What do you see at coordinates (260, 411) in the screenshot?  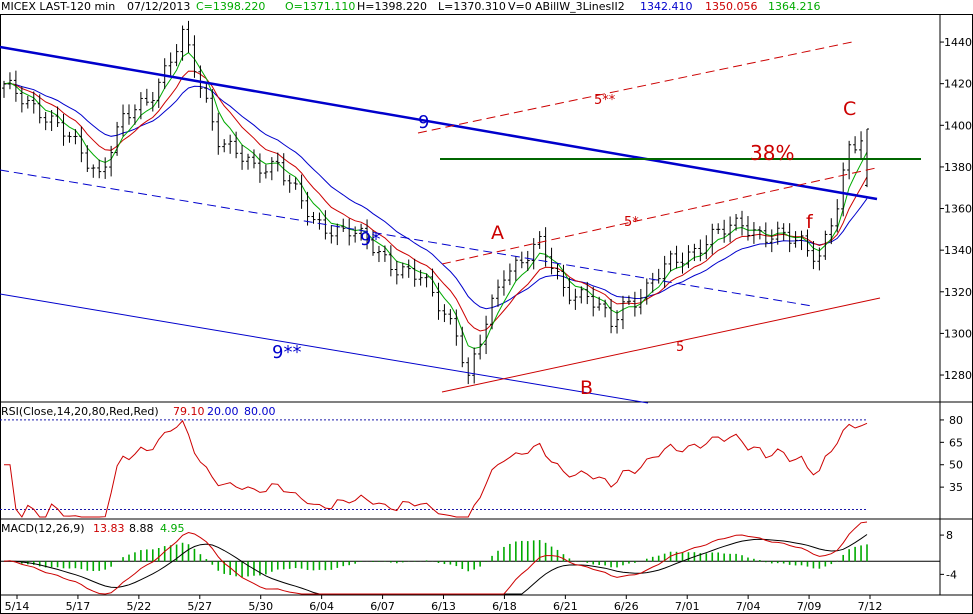 I see `rsi-high-level: 80.00` at bounding box center [260, 411].